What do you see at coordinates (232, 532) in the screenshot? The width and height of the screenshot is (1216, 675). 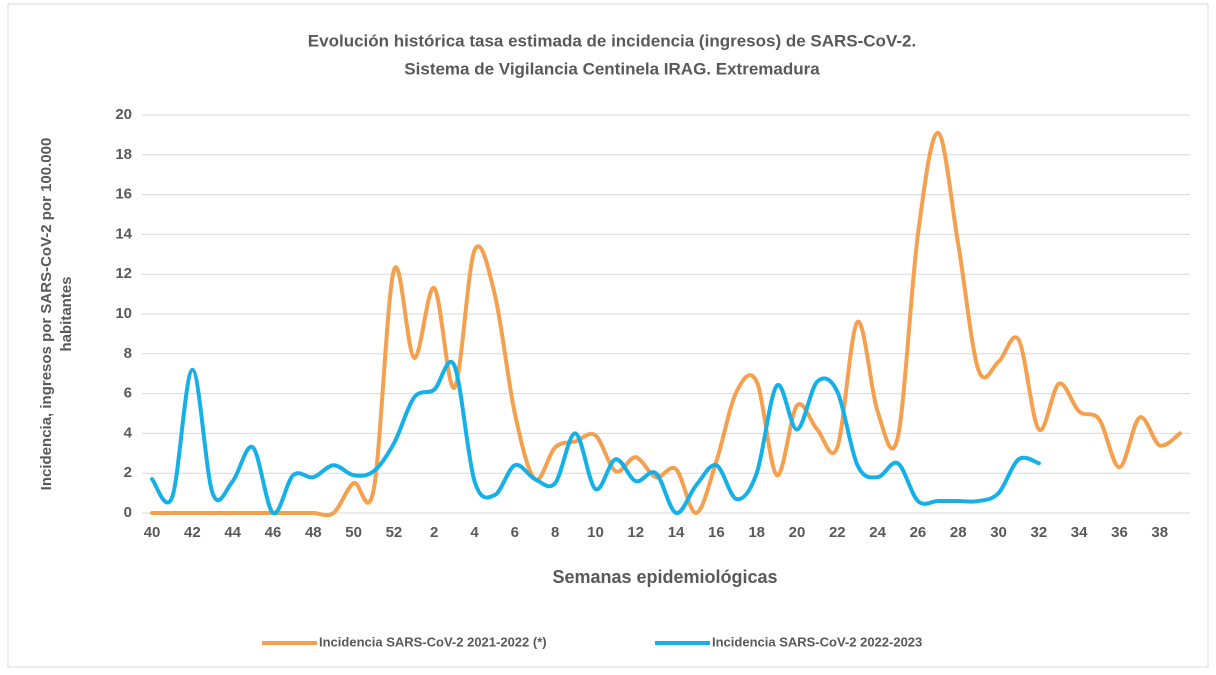 I see `x-tick-label: 44` at bounding box center [232, 532].